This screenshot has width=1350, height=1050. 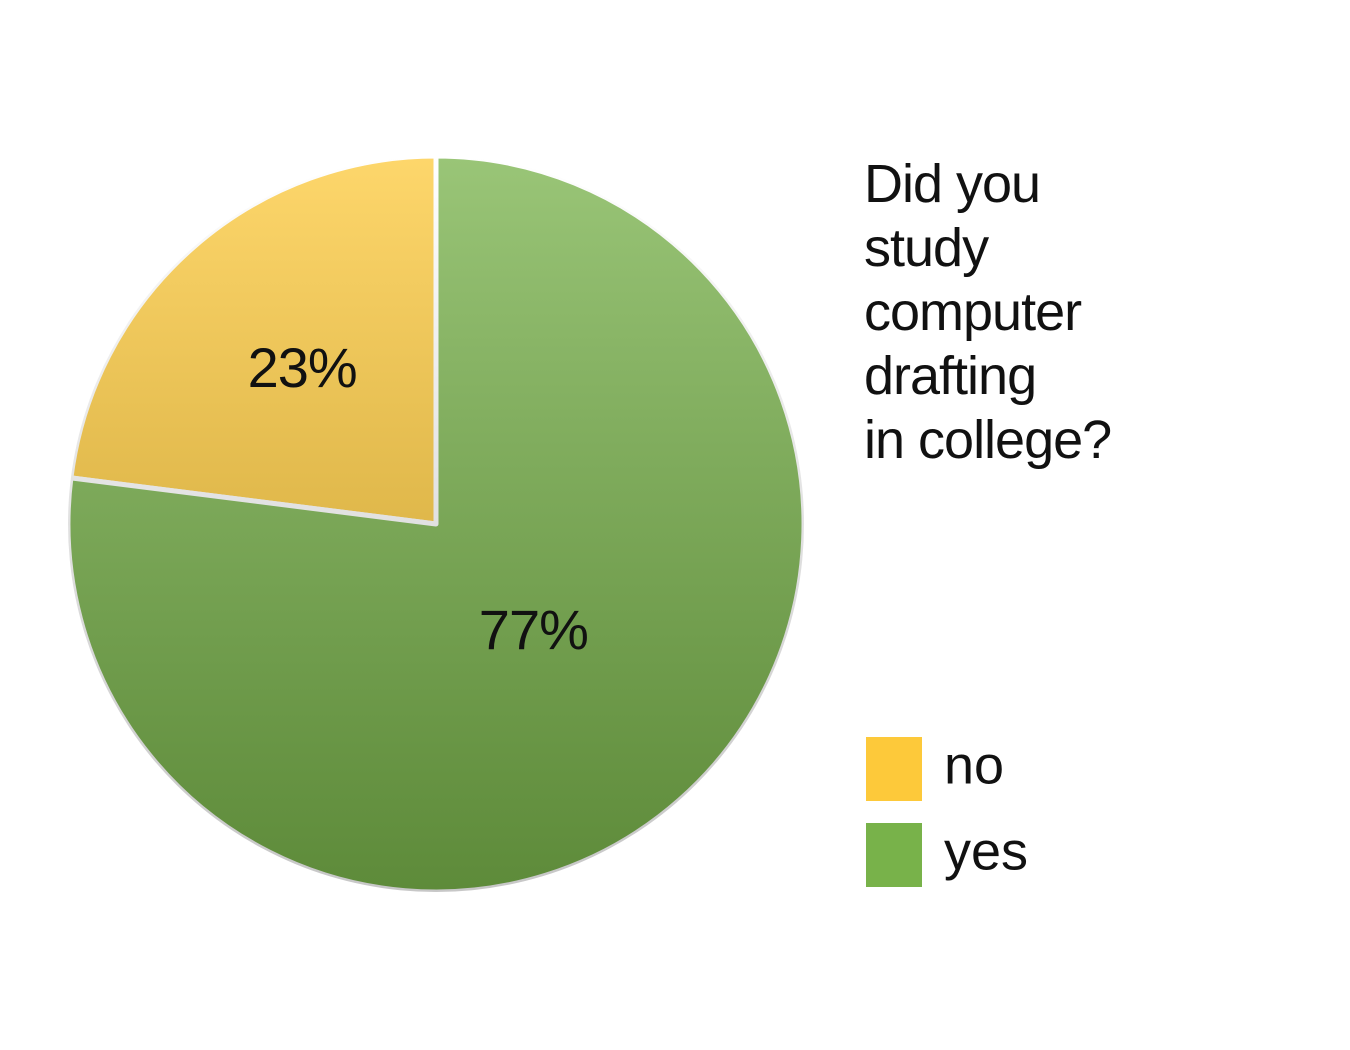 What do you see at coordinates (986, 851) in the screenshot?
I see `legend-label: yes` at bounding box center [986, 851].